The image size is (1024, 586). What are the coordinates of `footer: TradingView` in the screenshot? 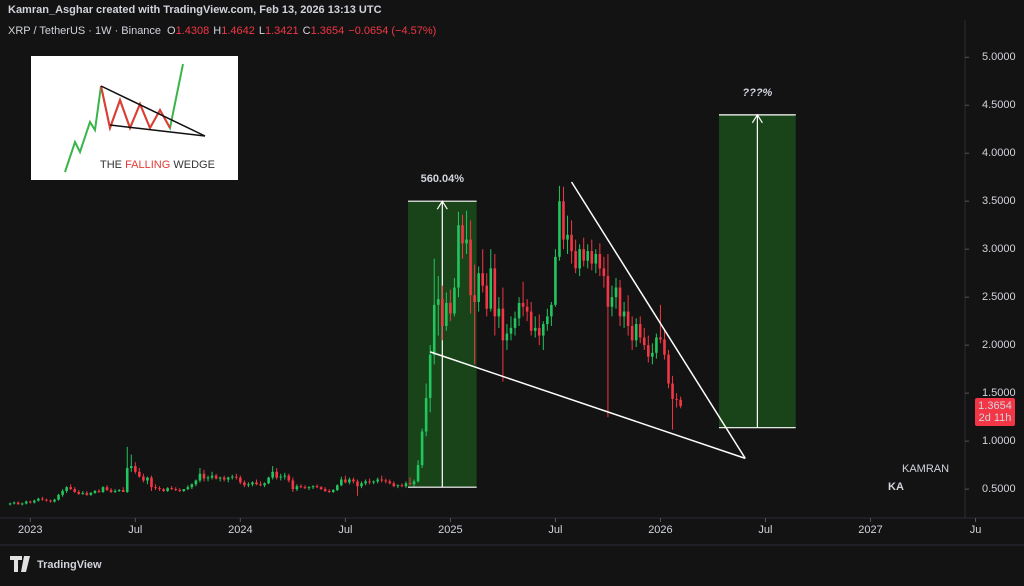 It's located at (56, 564).